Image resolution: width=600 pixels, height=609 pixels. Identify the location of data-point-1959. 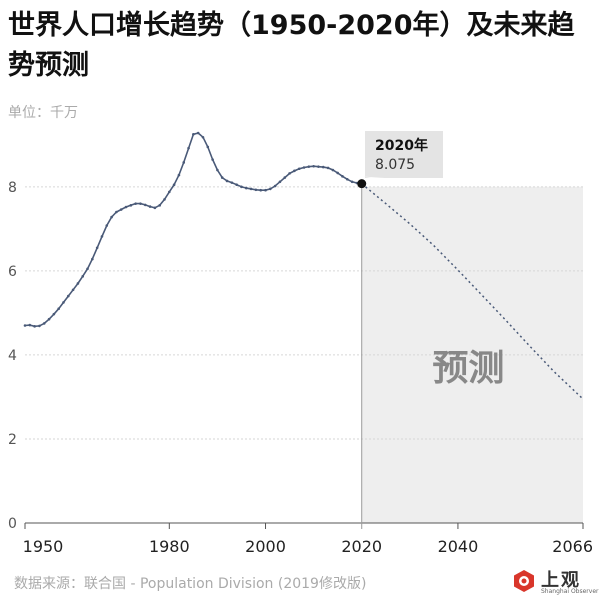
(68, 296).